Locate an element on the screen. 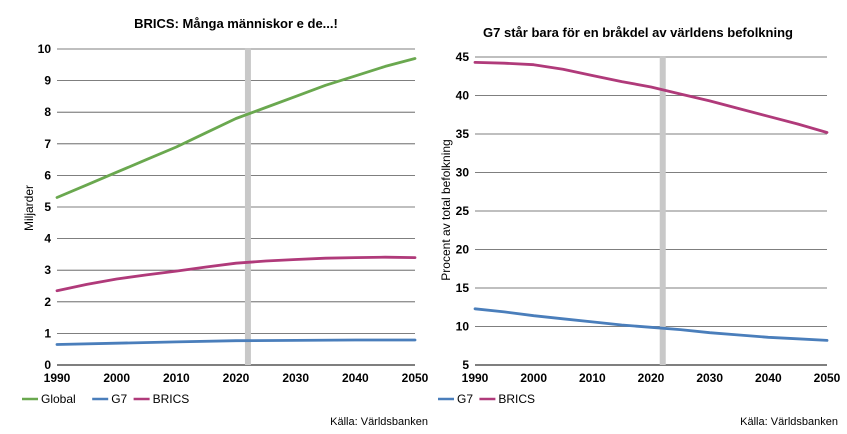 This screenshot has width=847, height=434. chart-title: BRICS: Många människor e de...! is located at coordinates (236, 23).